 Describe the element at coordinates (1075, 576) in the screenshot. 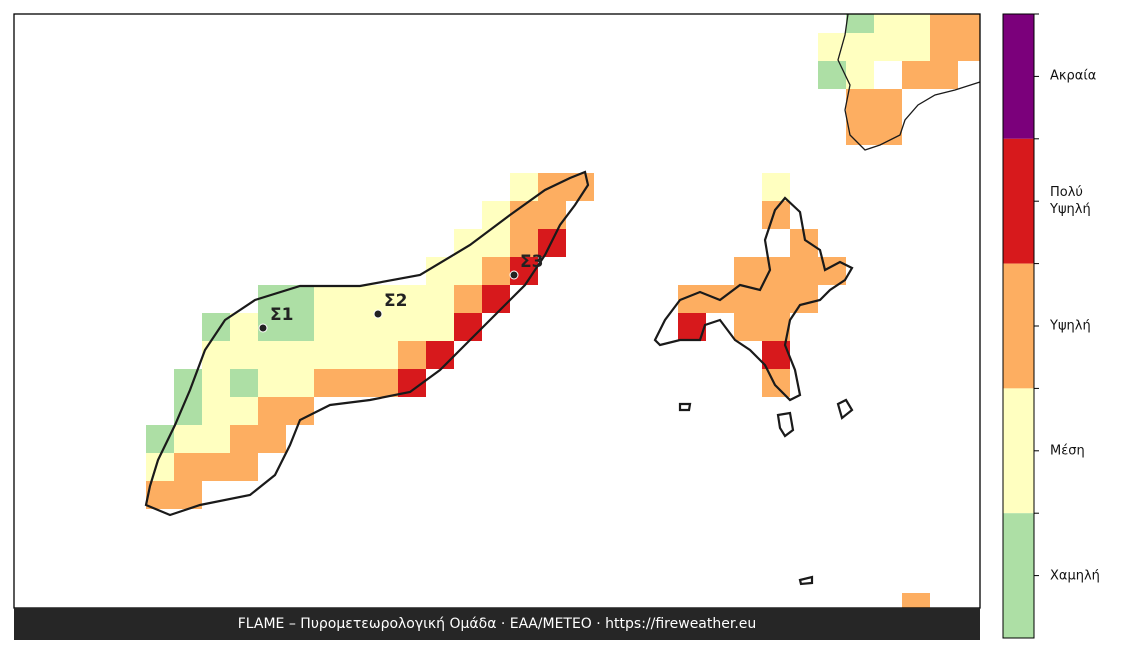

I see `legend-label: Χαμηλή` at that location.